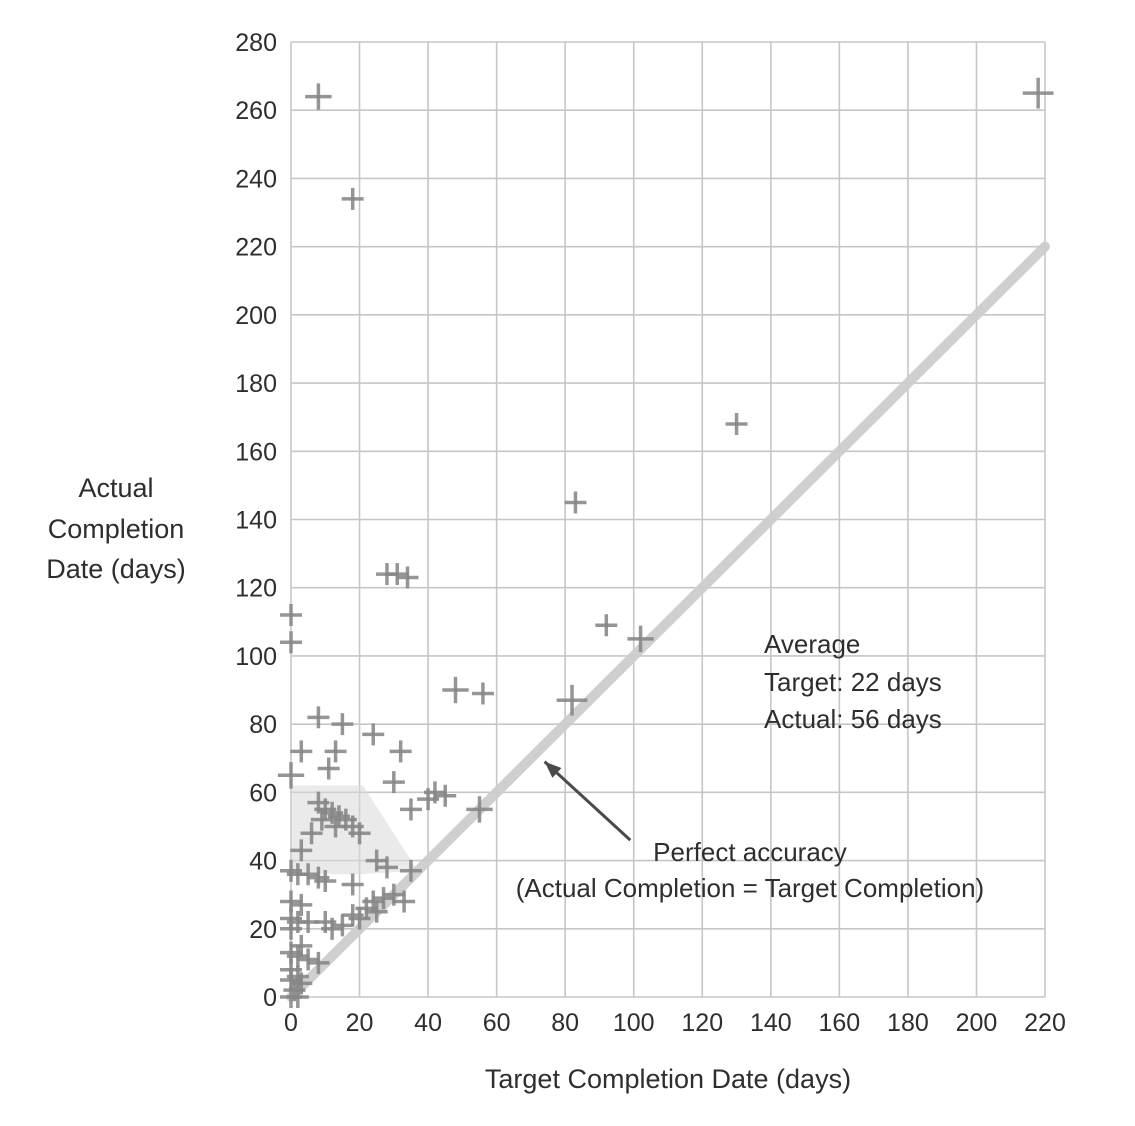 Image resolution: width=1135 pixels, height=1126 pixels. What do you see at coordinates (853, 719) in the screenshot?
I see `average-annotation-line3: Actual: 56 days` at bounding box center [853, 719].